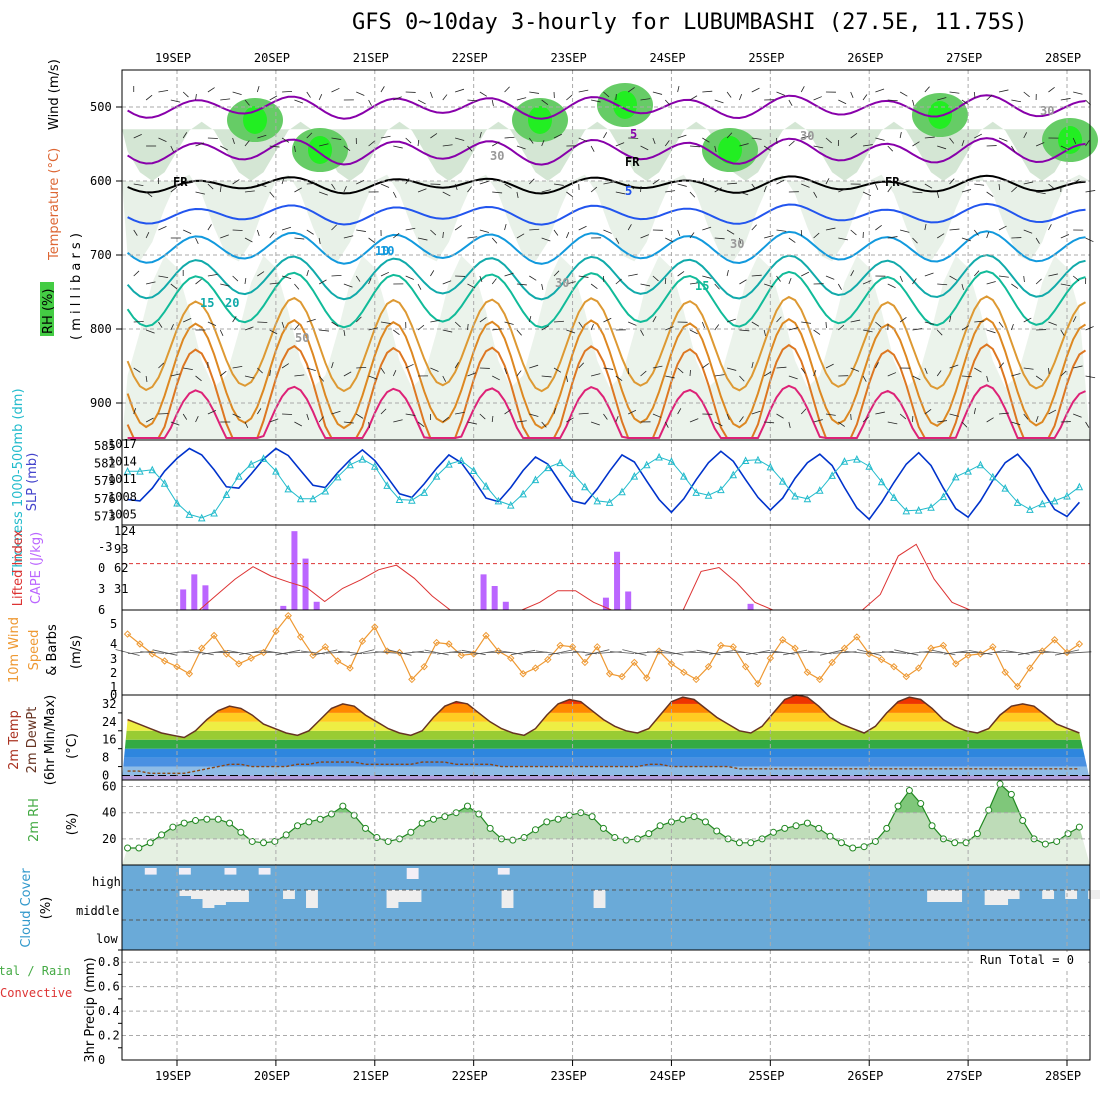 Image resolution: width=1100 pixels, height=1100 pixels. Describe the element at coordinates (150, 871) in the screenshot. I see `cloud-high-gap` at that location.